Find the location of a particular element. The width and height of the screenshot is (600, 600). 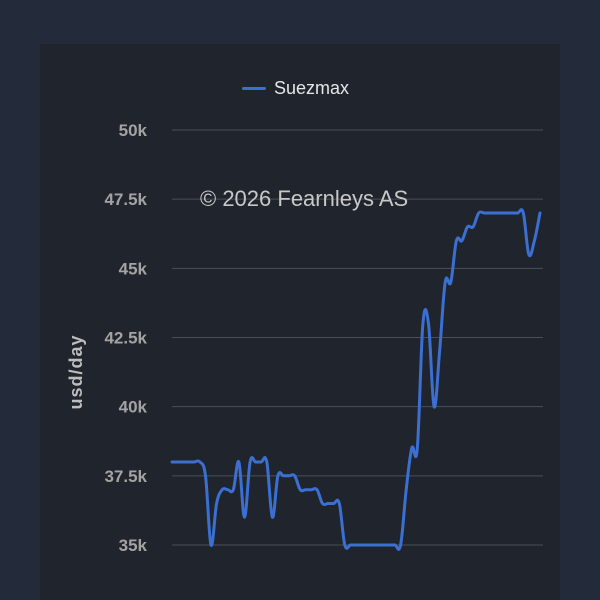

y-tick-label: 50k is located at coordinates (133, 130).